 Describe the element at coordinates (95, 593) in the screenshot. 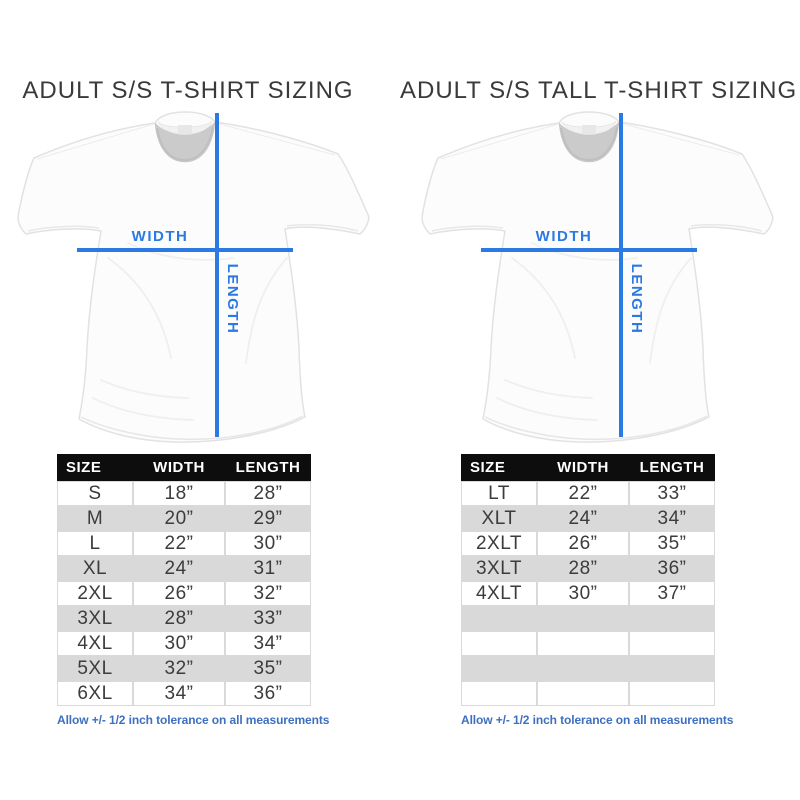

I see `size-cell: 2XL` at that location.